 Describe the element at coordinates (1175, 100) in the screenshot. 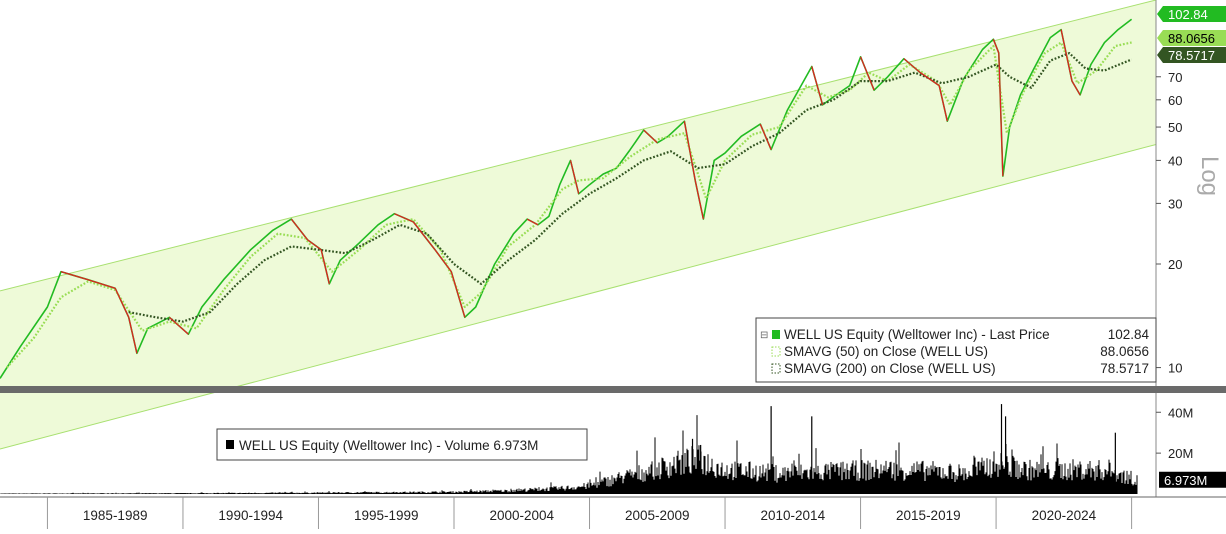

I see `y-tick-label: 60` at that location.